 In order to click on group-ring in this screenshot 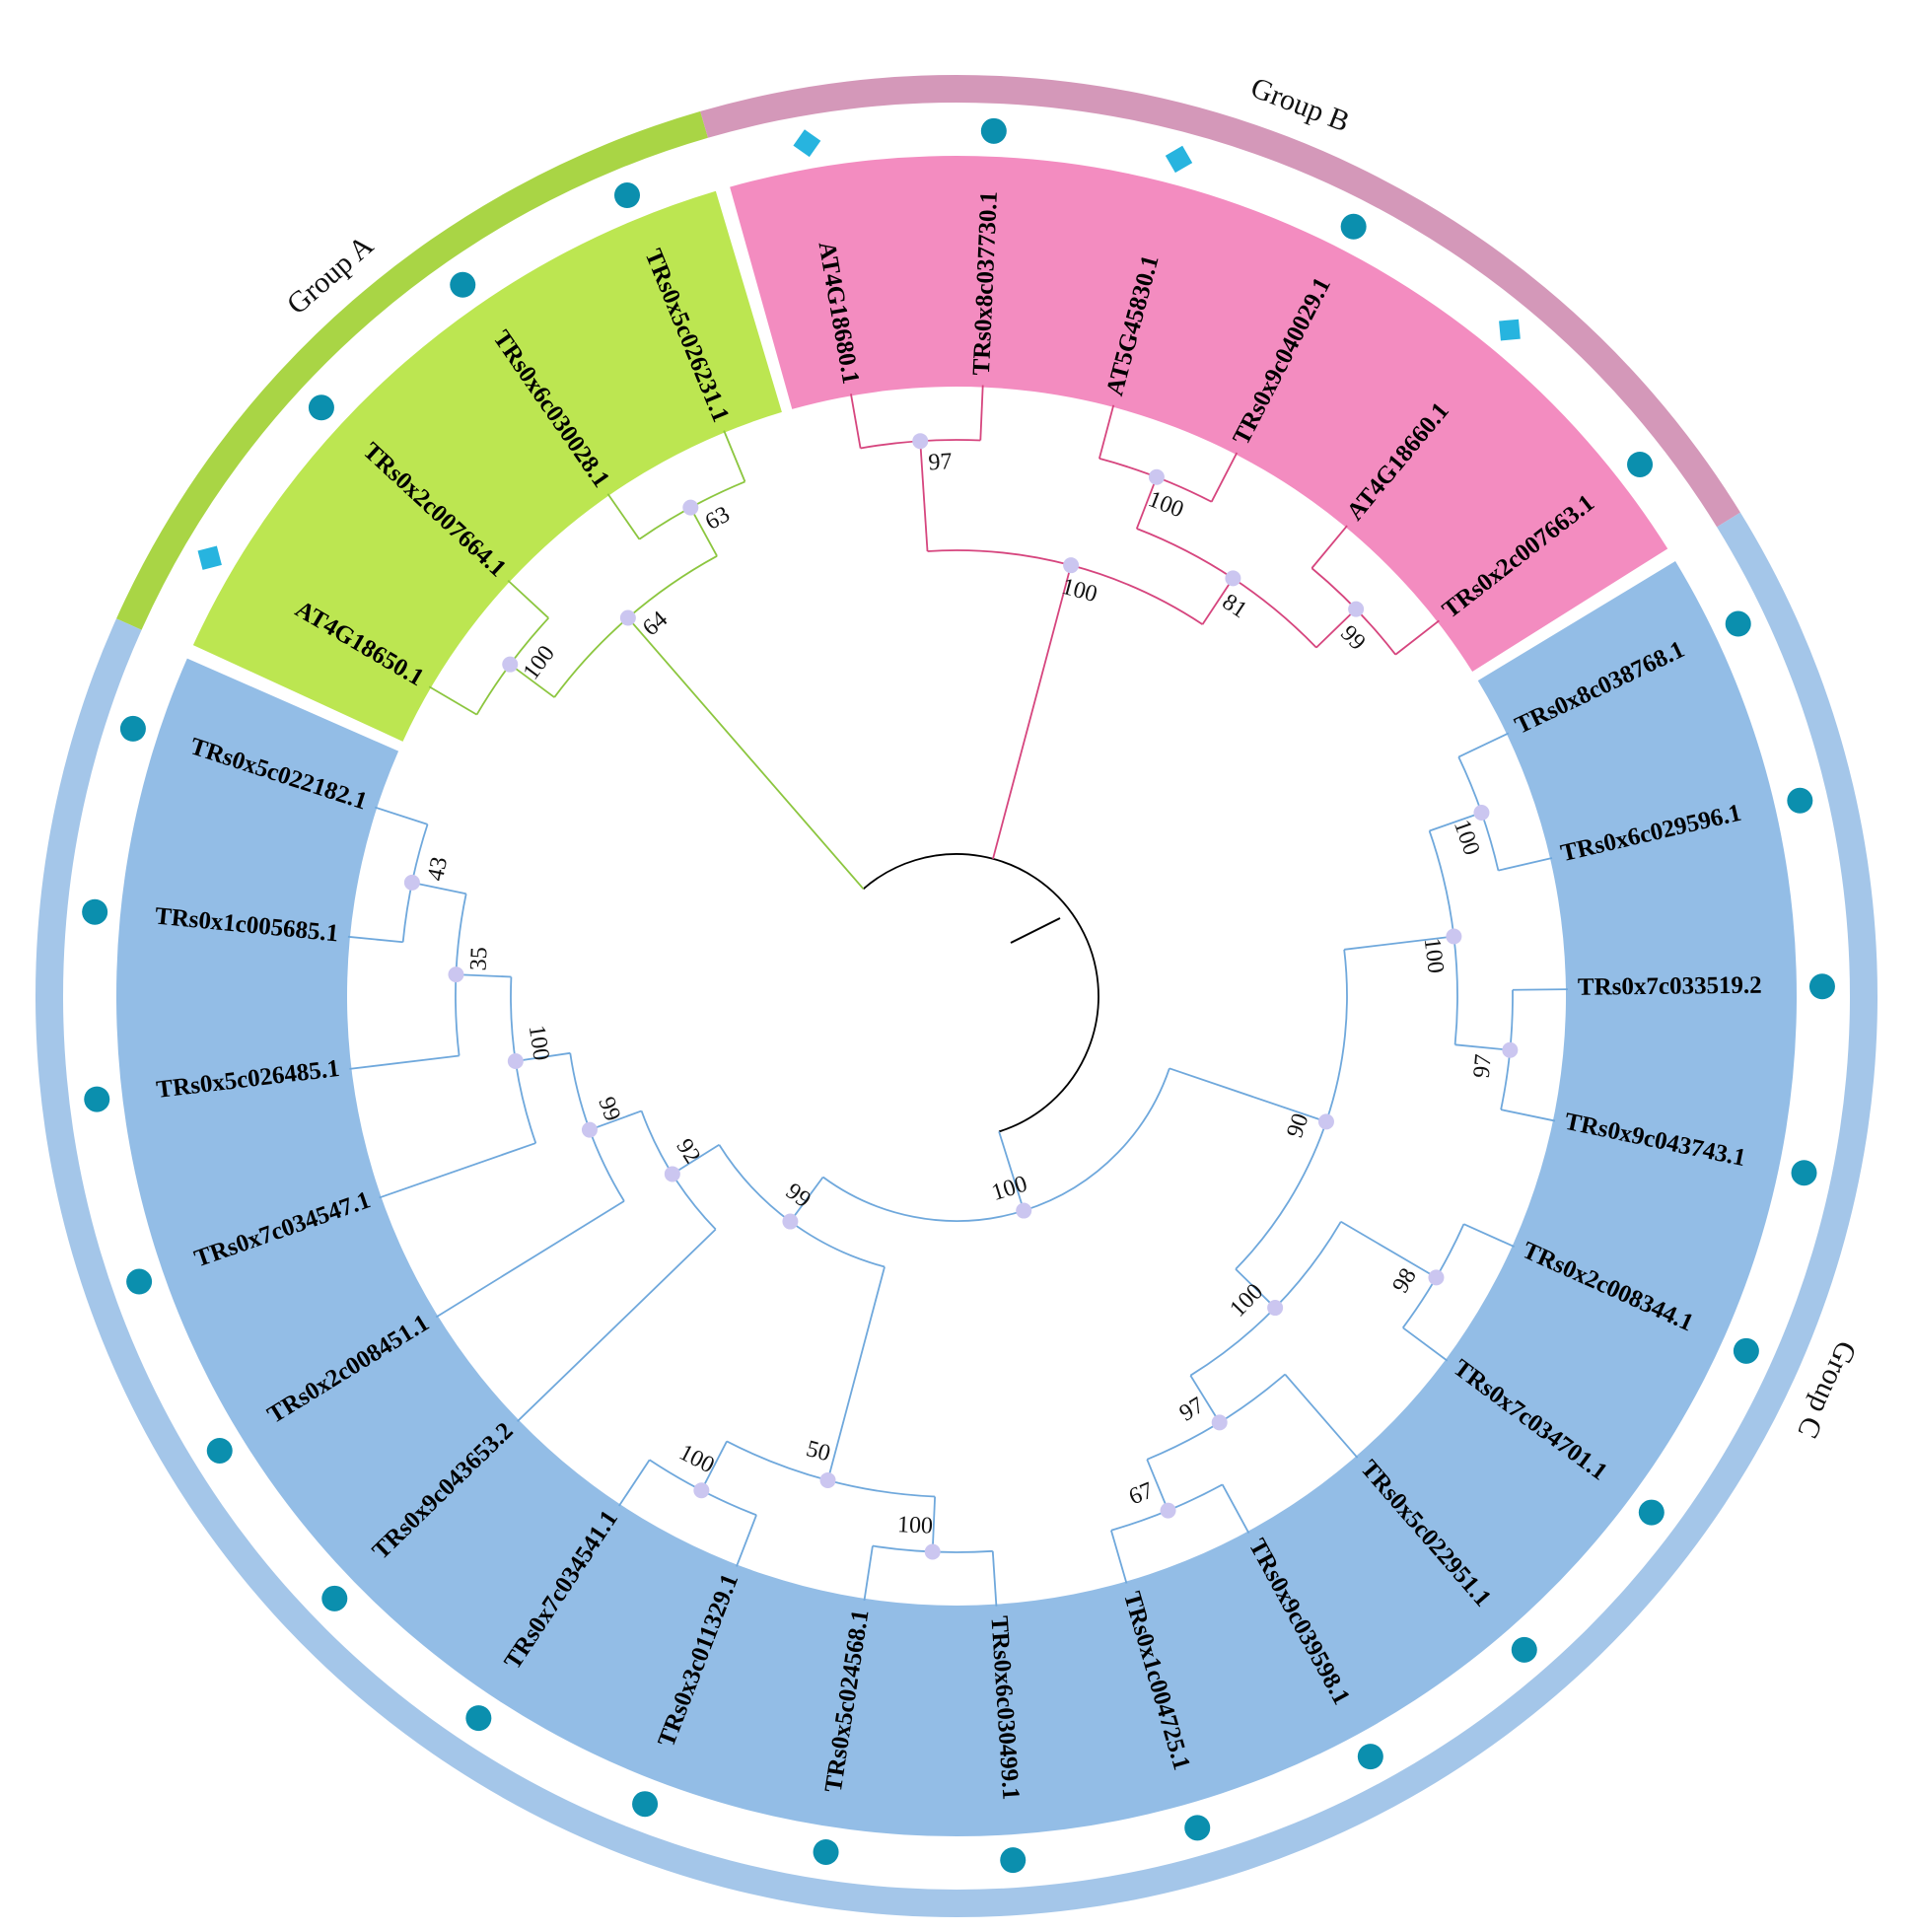, I will do `click(1220, 301)`.